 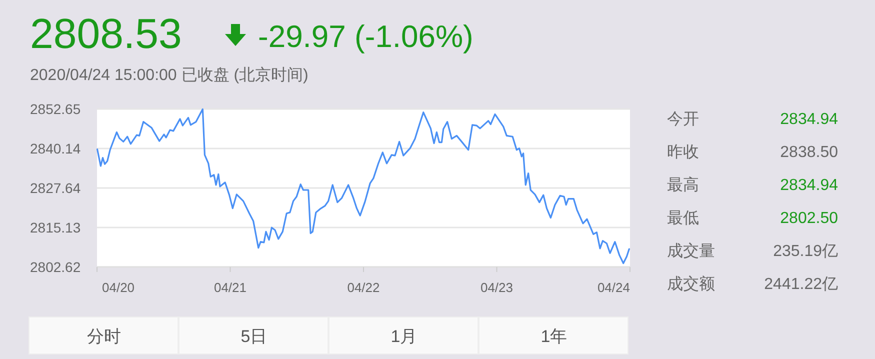 What do you see at coordinates (691, 284) in the screenshot?
I see `text: 成交额` at bounding box center [691, 284].